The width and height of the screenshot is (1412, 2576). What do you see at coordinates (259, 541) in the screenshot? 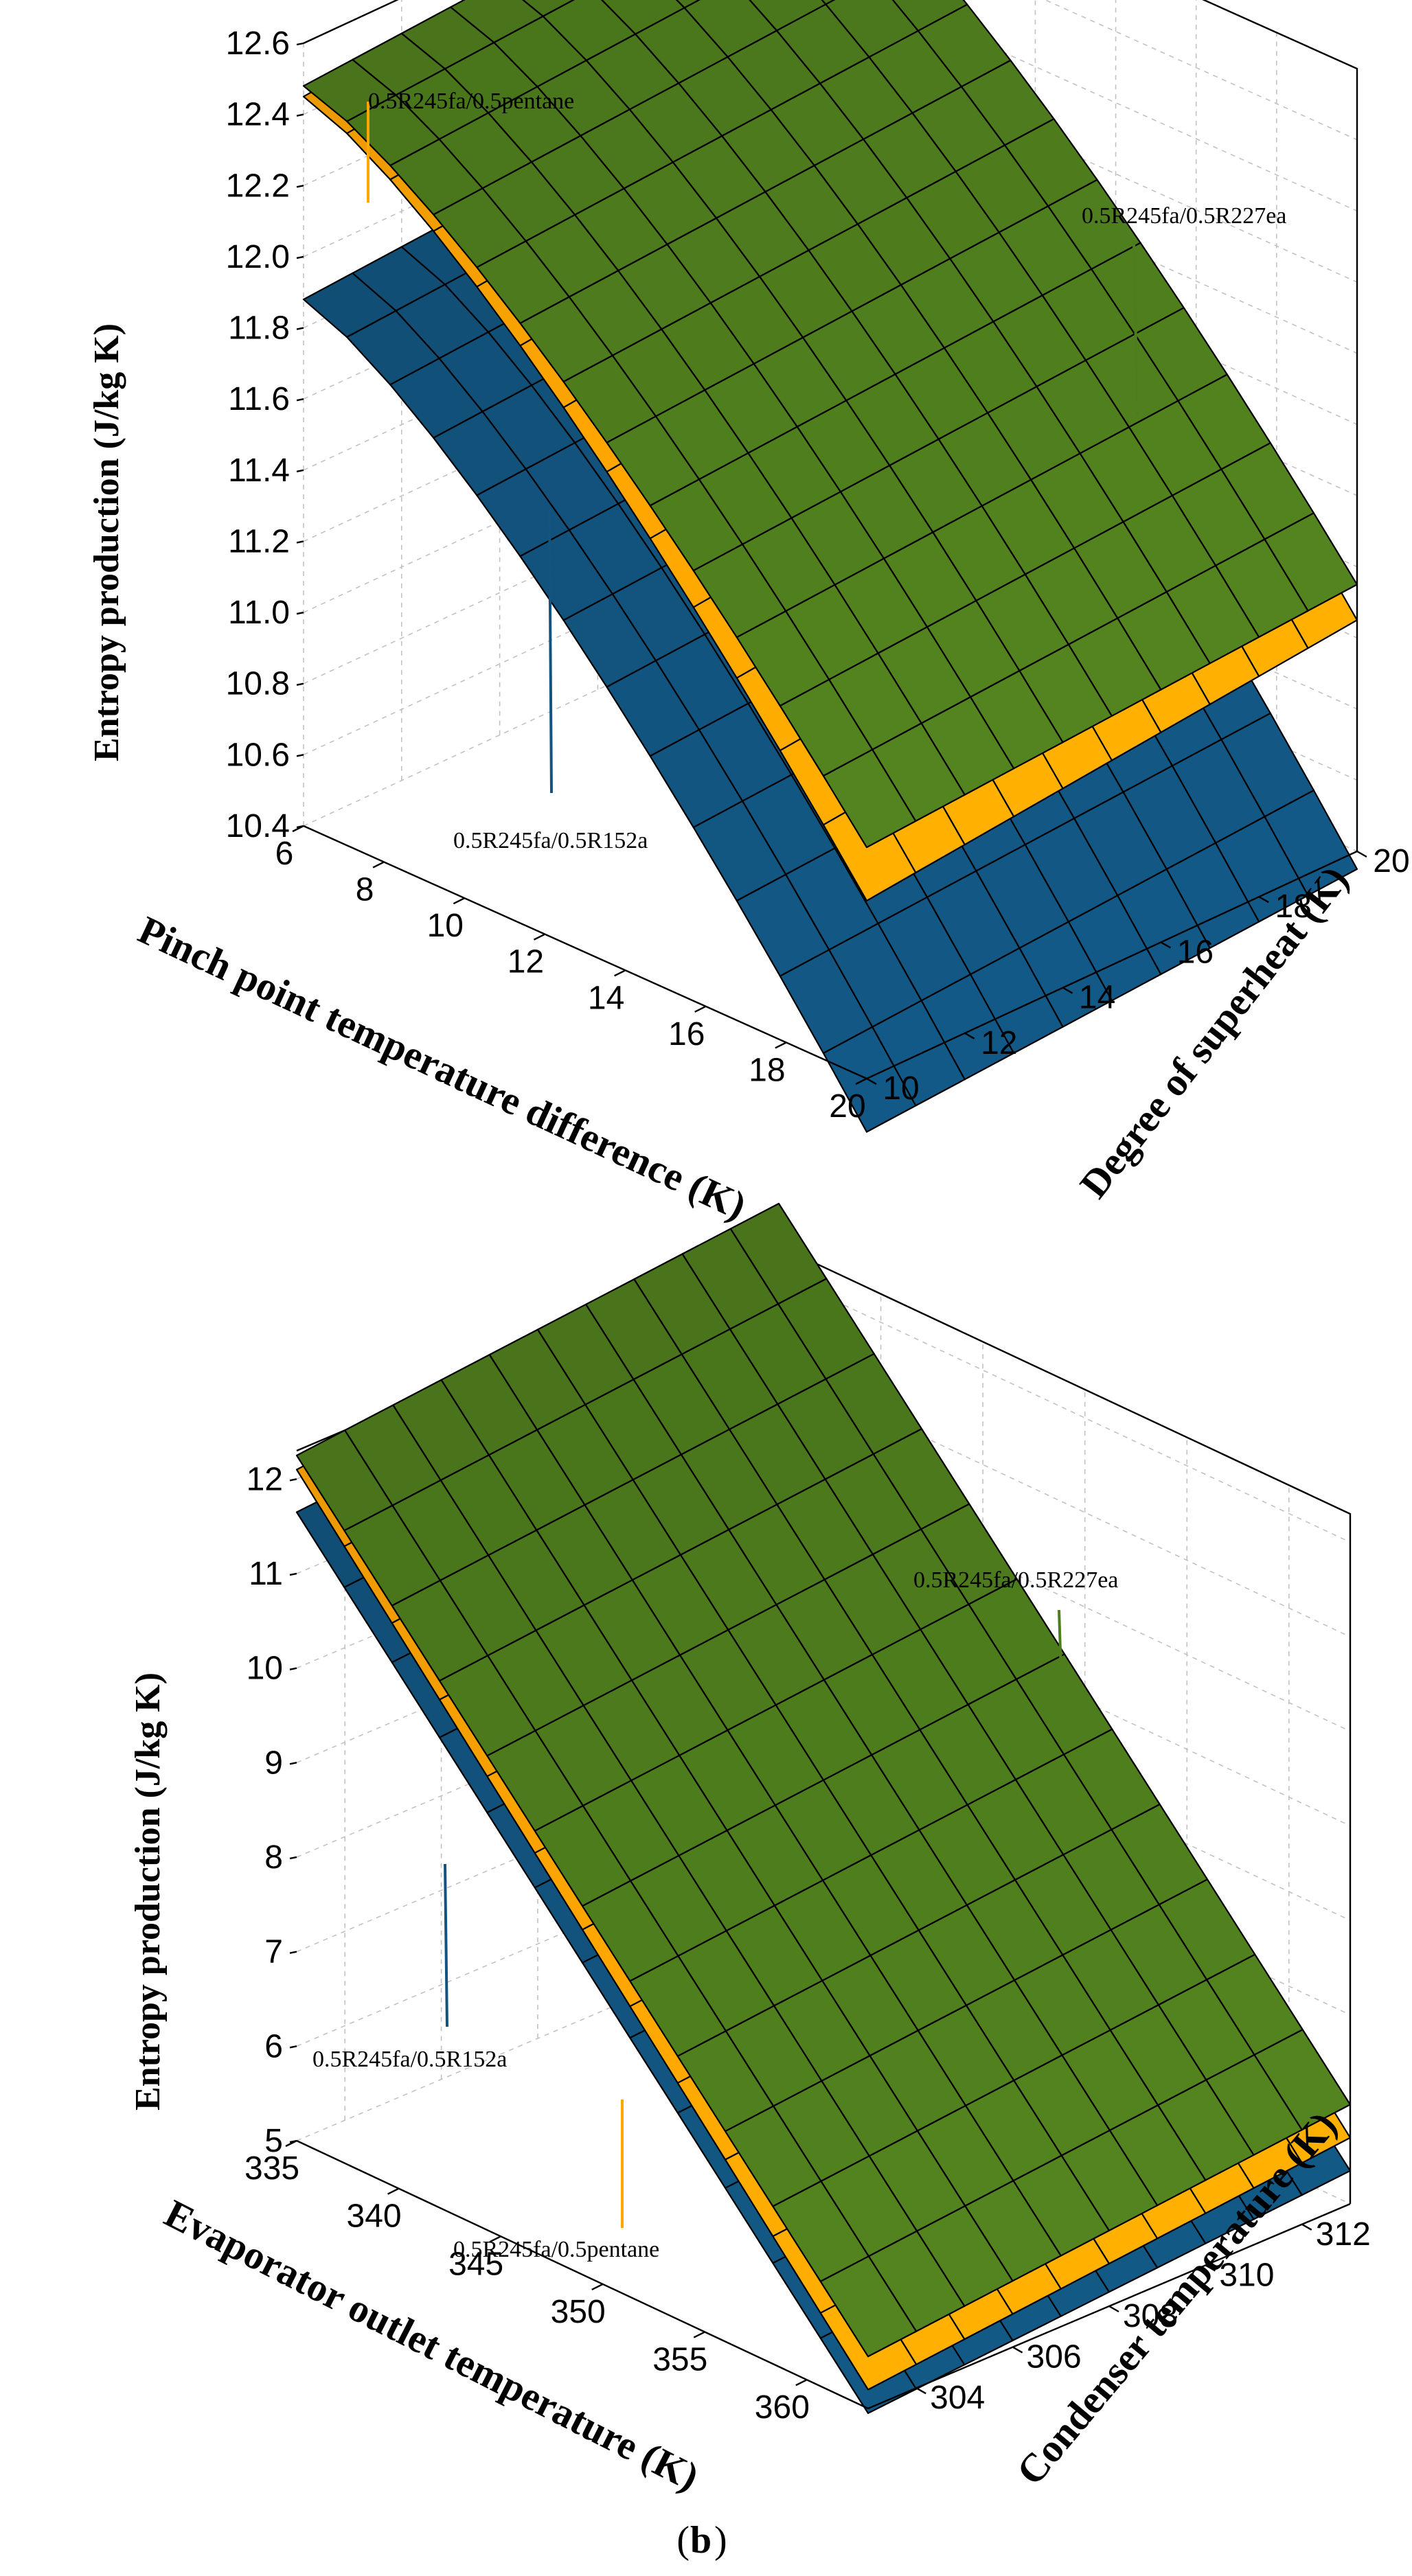
I see `z-tick-label-4: 11.2` at bounding box center [259, 541].